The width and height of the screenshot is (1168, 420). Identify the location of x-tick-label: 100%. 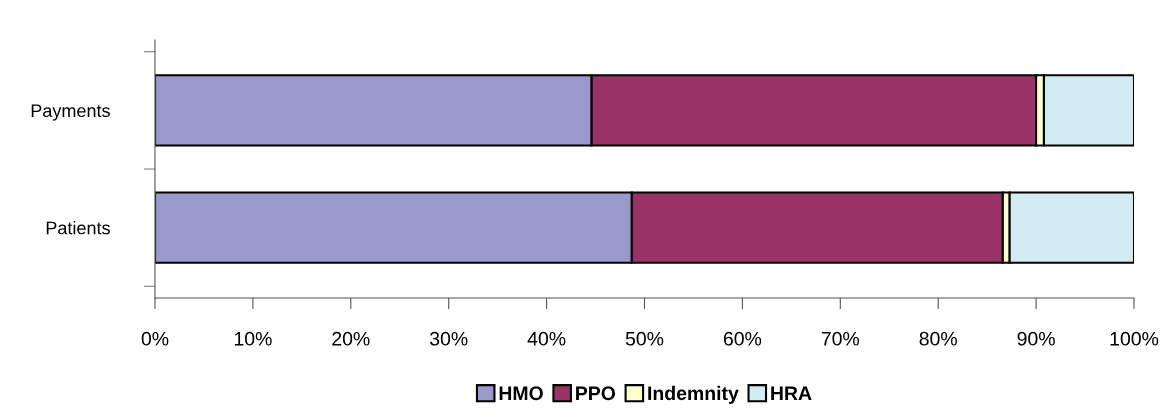
(1134, 338).